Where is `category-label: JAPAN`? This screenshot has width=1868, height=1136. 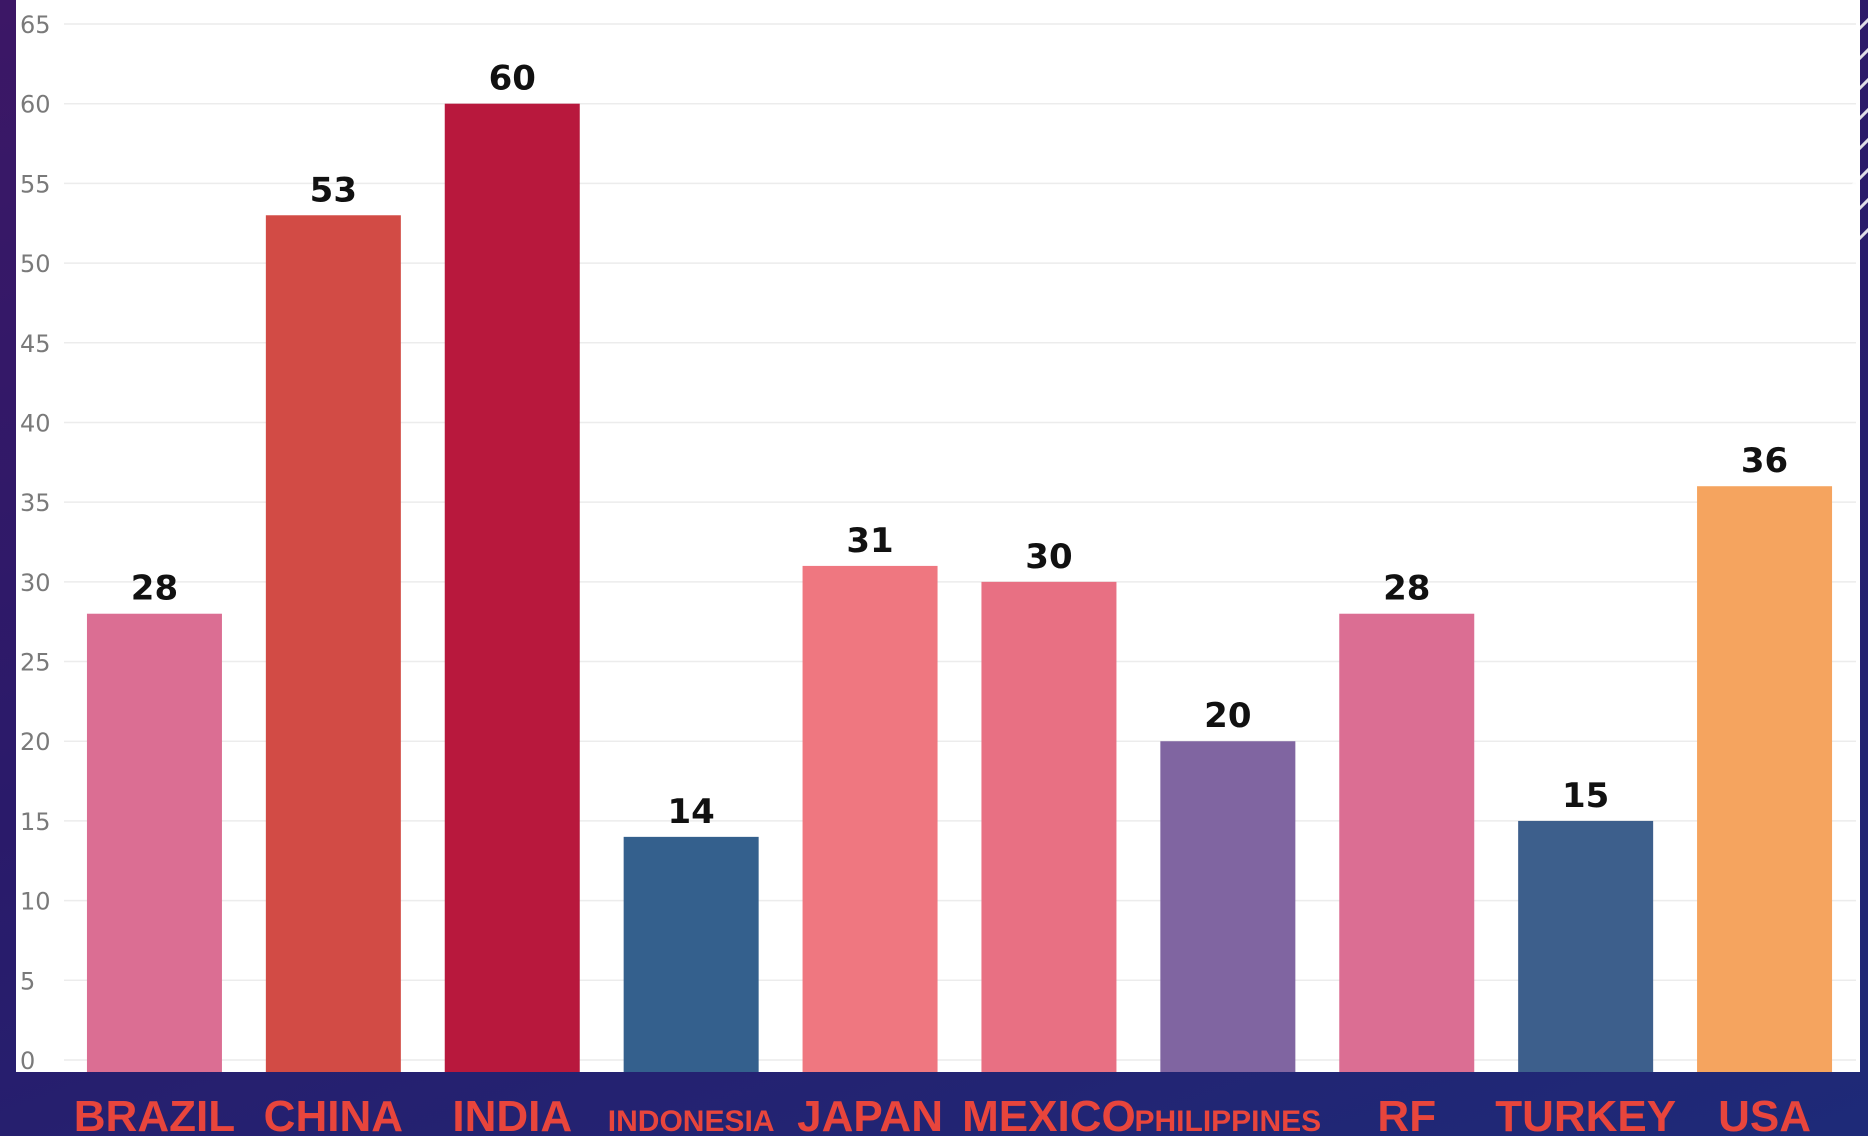 category-label: JAPAN is located at coordinates (870, 1114).